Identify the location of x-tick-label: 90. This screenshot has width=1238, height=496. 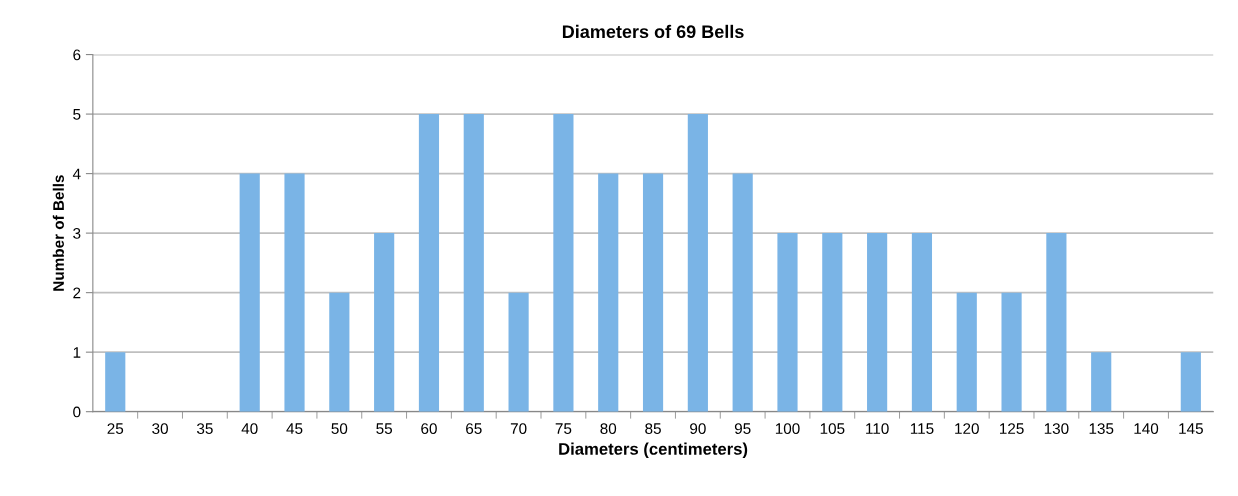
(698, 429).